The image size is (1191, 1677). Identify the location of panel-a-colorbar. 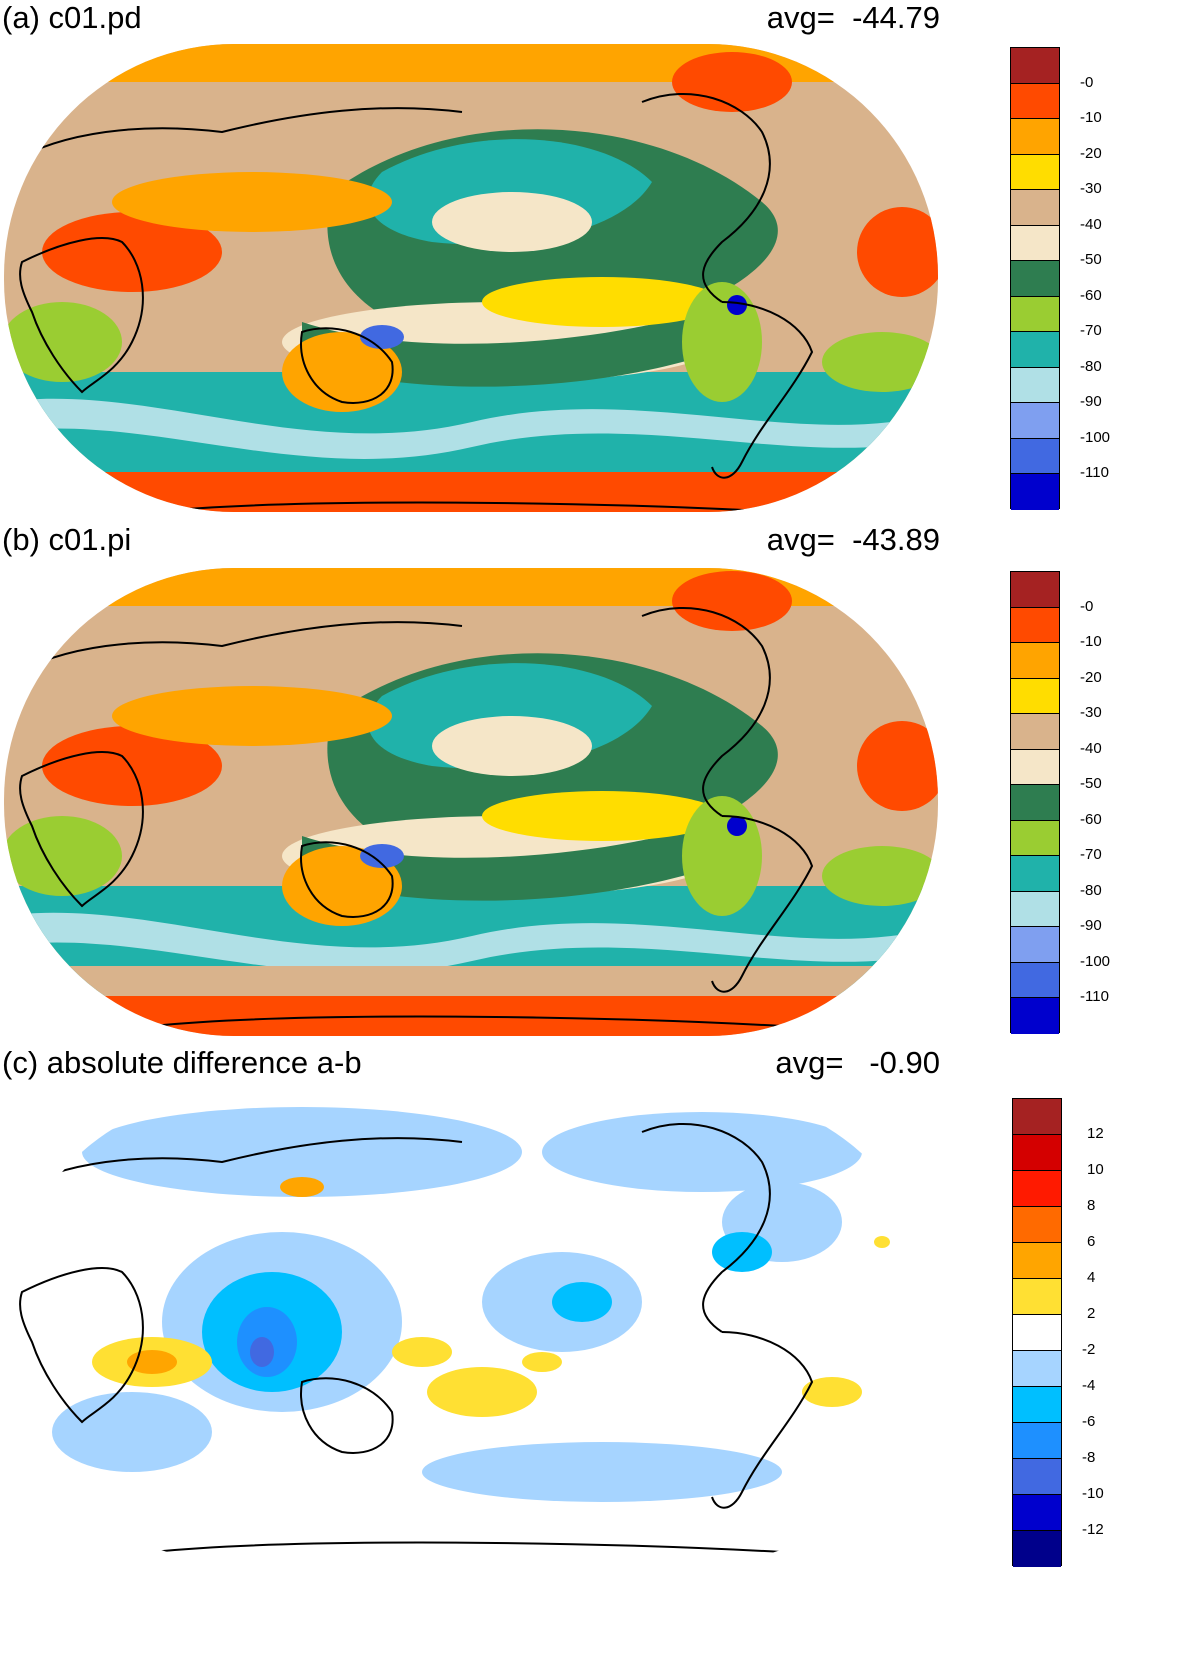
(1035, 278).